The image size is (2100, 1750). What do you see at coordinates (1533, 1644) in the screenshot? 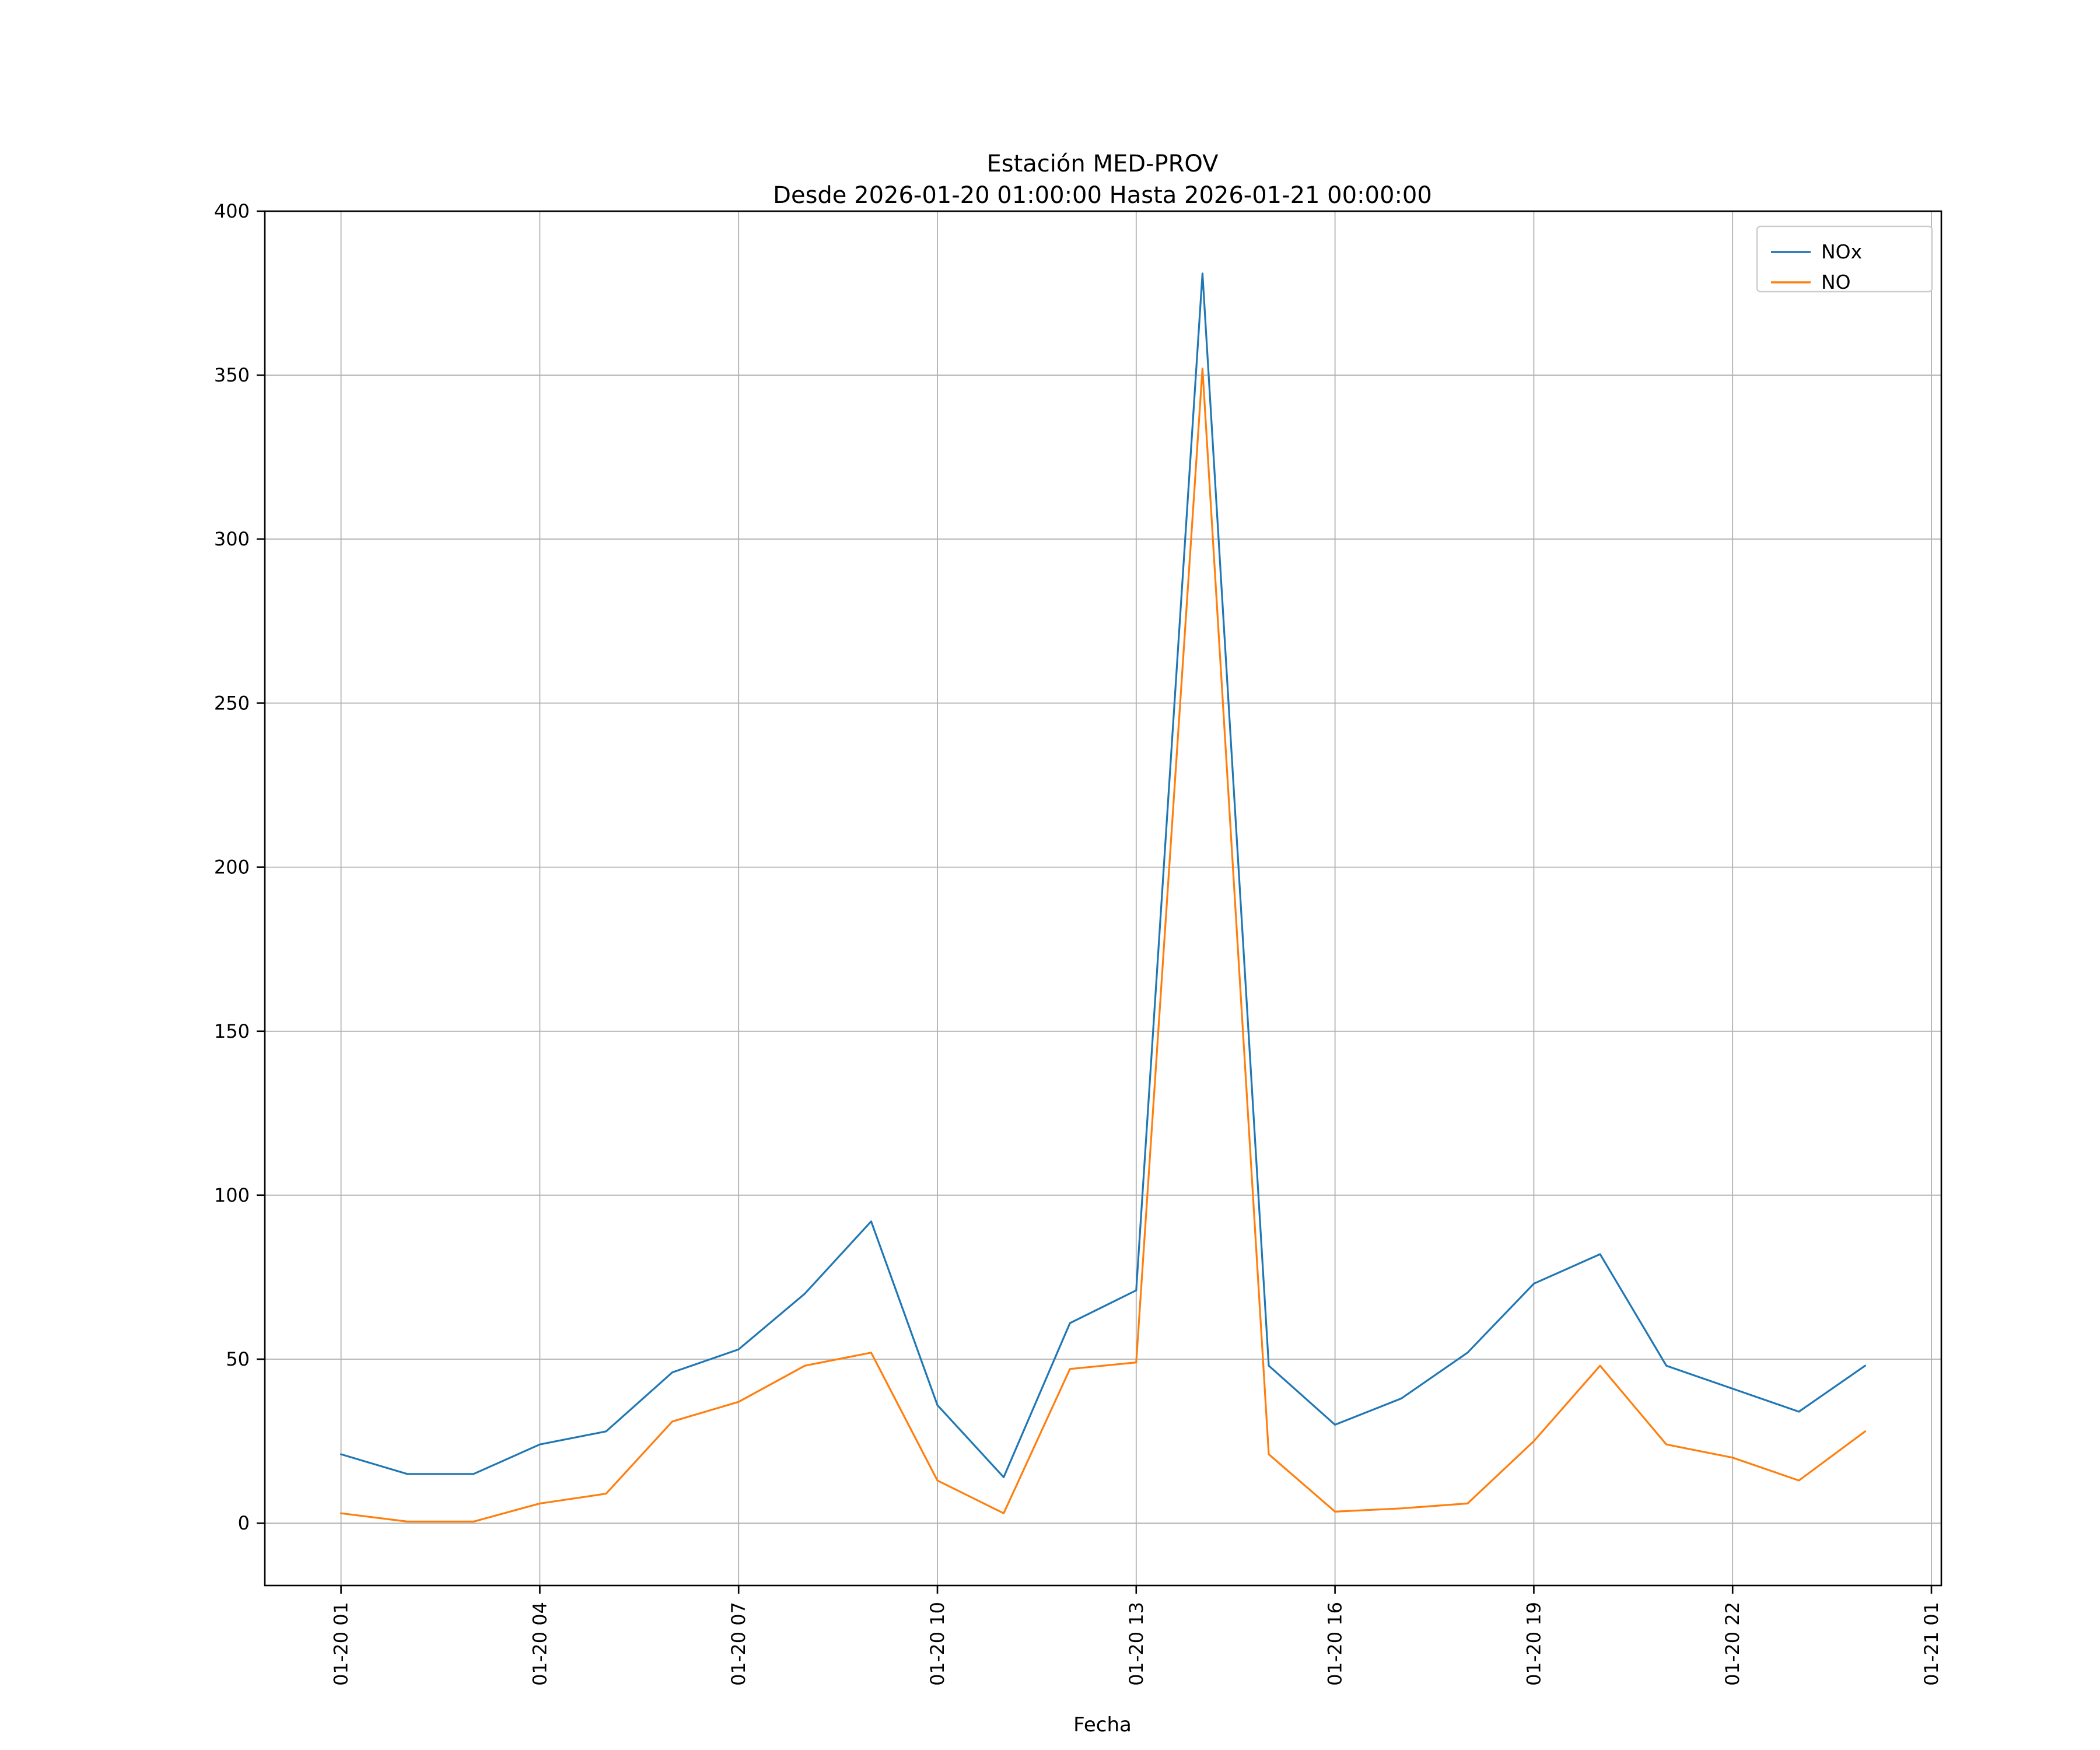
I see `x-tick-label: 01-20 19` at bounding box center [1533, 1644].